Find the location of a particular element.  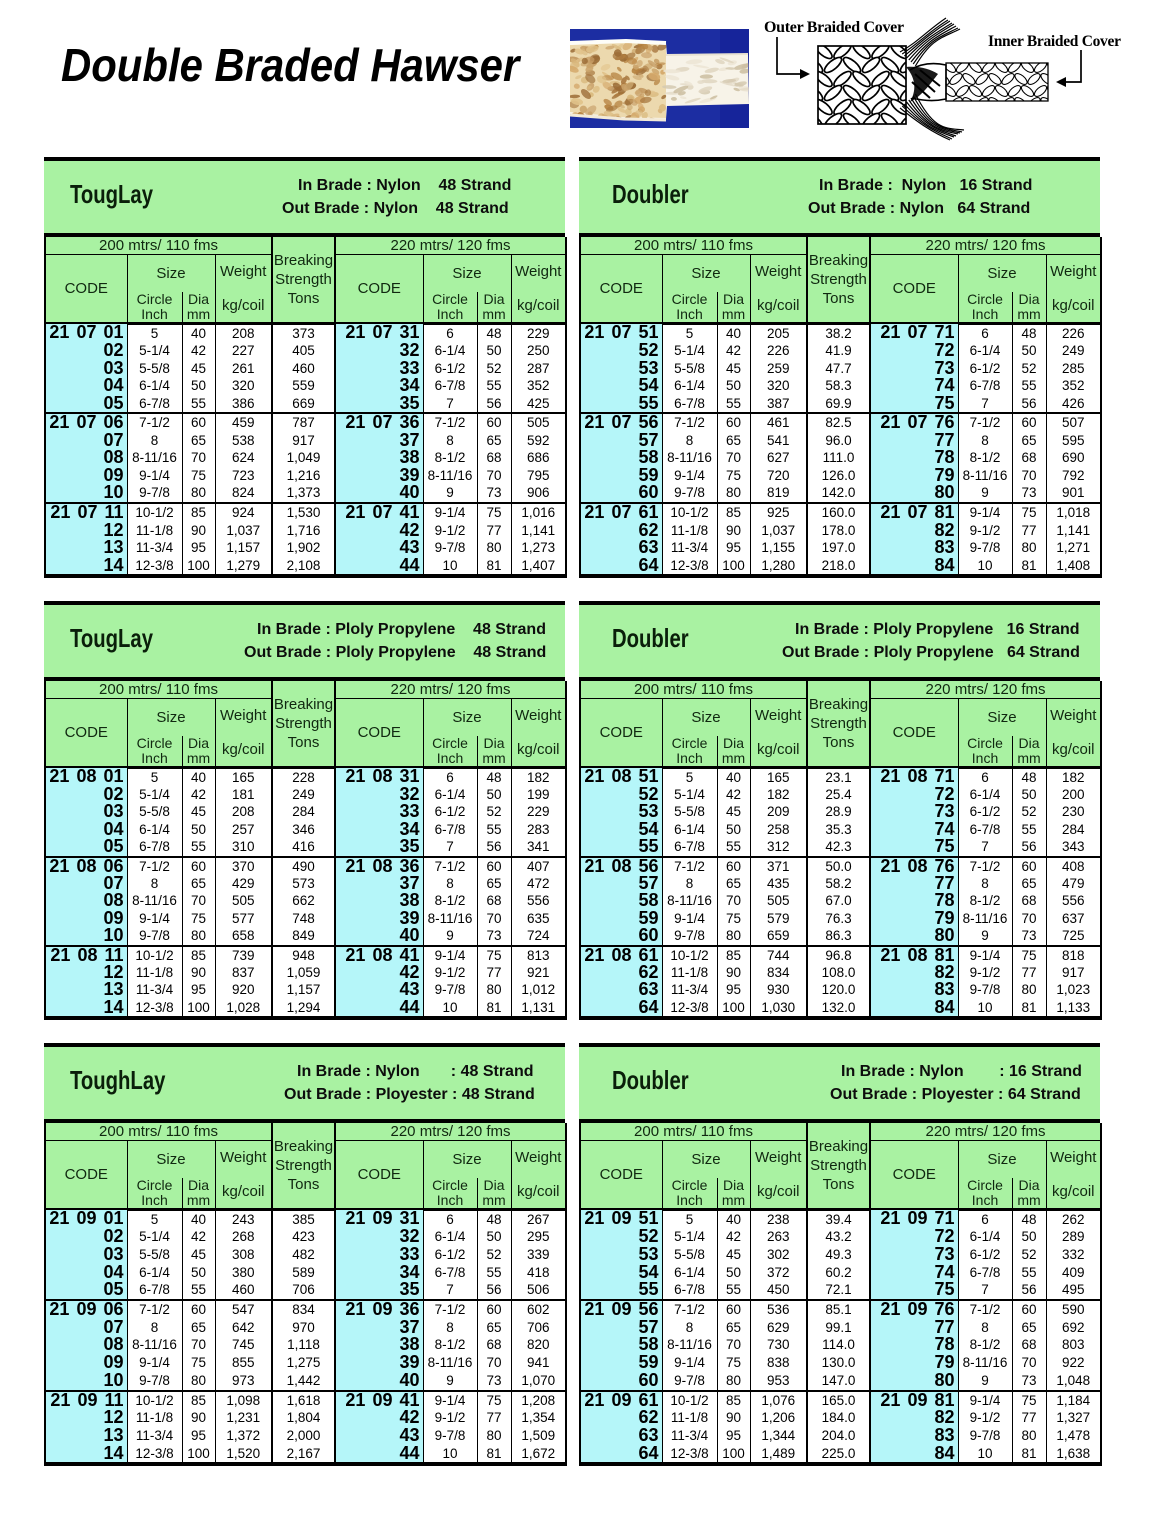

svg-text: Inner Braided Cover is located at coordinates (1054, 41).